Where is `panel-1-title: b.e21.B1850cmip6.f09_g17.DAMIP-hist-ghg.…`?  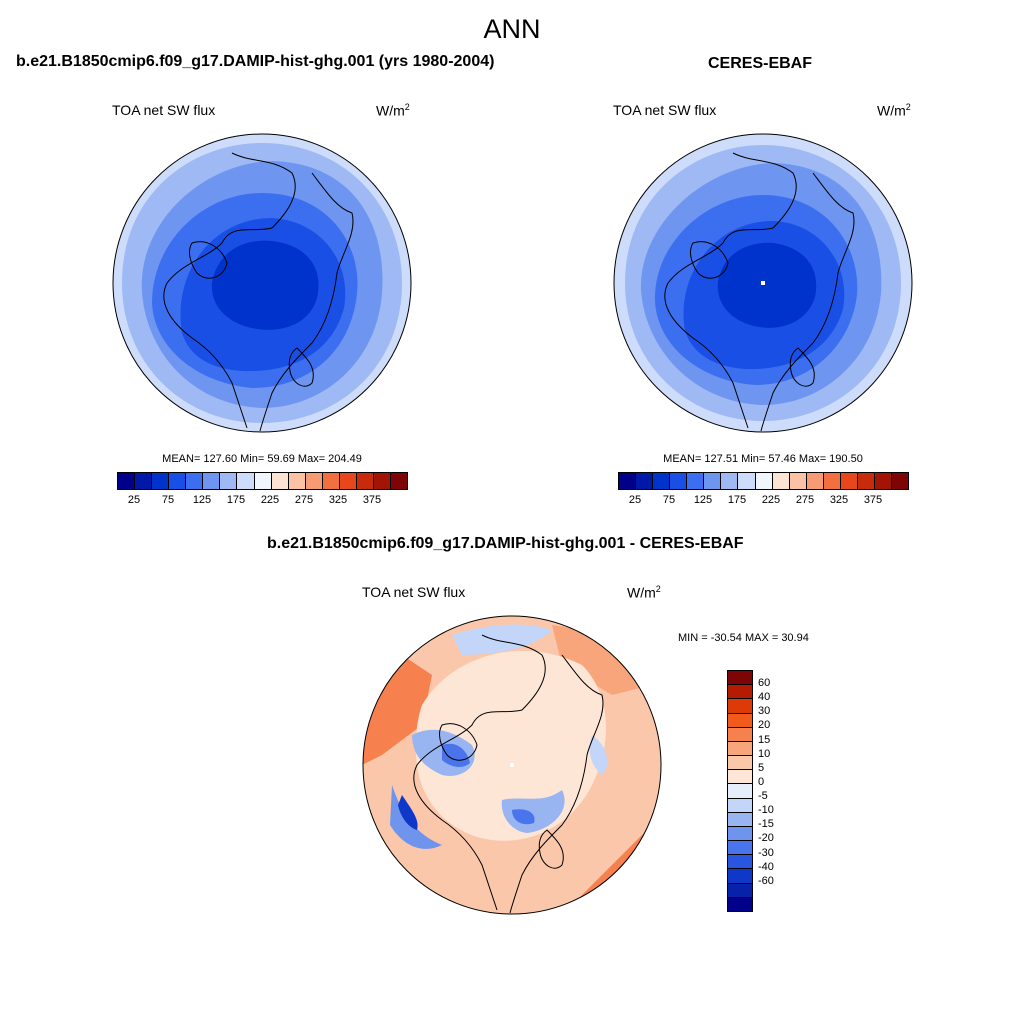 panel-1-title: b.e21.B1850cmip6.f09_g17.DAMIP-hist-ghg.… is located at coordinates (255, 61).